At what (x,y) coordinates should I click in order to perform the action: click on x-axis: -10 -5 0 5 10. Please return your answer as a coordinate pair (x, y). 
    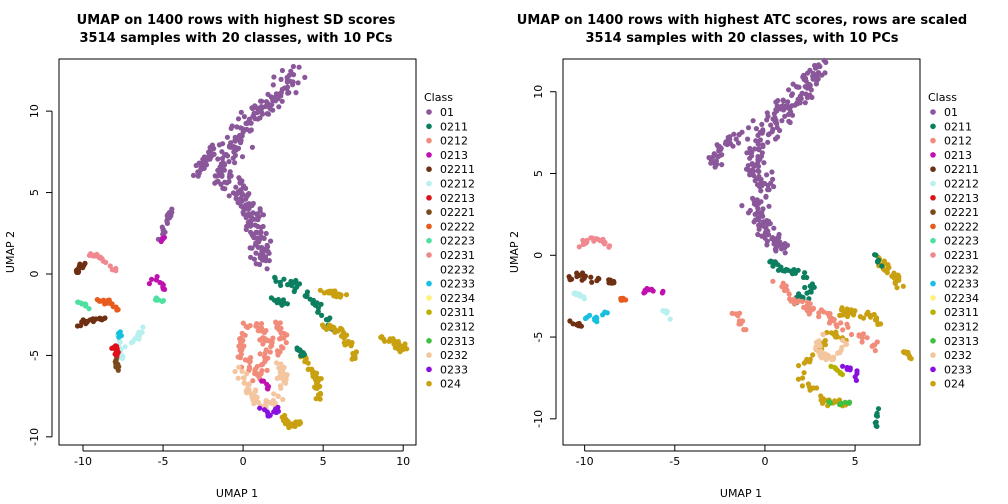
    Looking at the image, I should click on (242, 456).